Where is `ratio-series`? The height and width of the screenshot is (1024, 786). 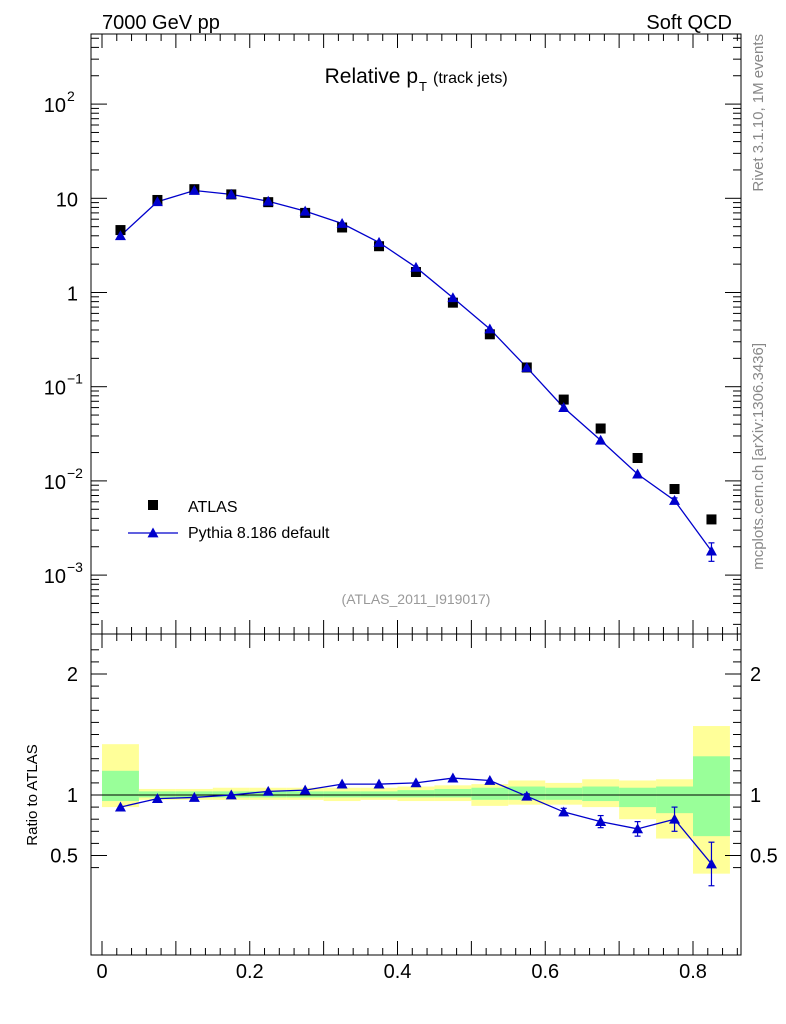
ratio-series is located at coordinates (415, 829).